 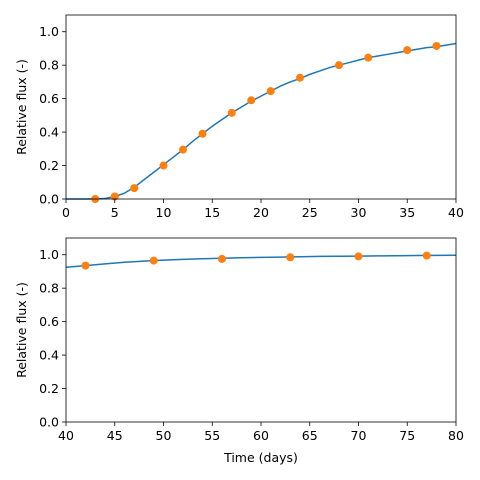 What do you see at coordinates (212, 435) in the screenshot?
I see `x-tick-label: 55` at bounding box center [212, 435].